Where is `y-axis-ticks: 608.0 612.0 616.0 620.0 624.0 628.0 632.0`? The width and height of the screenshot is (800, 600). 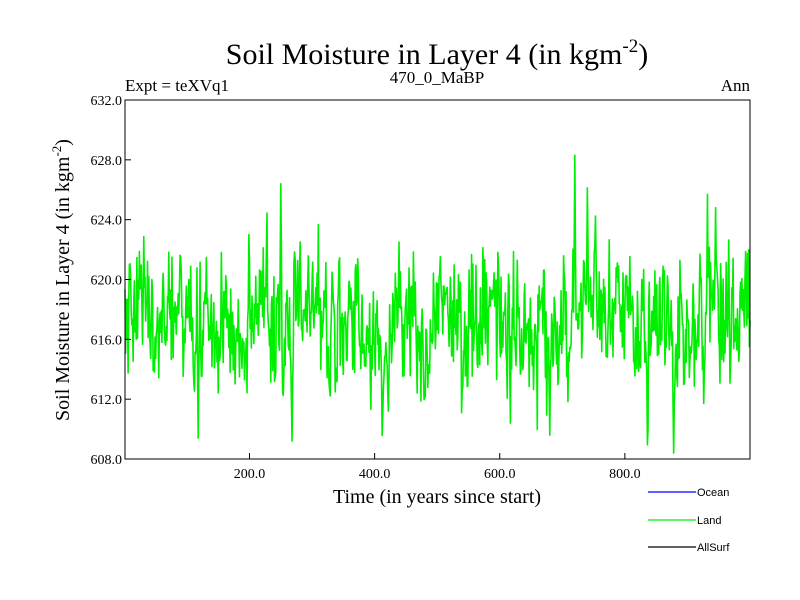 y-axis-ticks: 608.0 612.0 616.0 620.0 624.0 628.0 632.0 is located at coordinates (111, 281).